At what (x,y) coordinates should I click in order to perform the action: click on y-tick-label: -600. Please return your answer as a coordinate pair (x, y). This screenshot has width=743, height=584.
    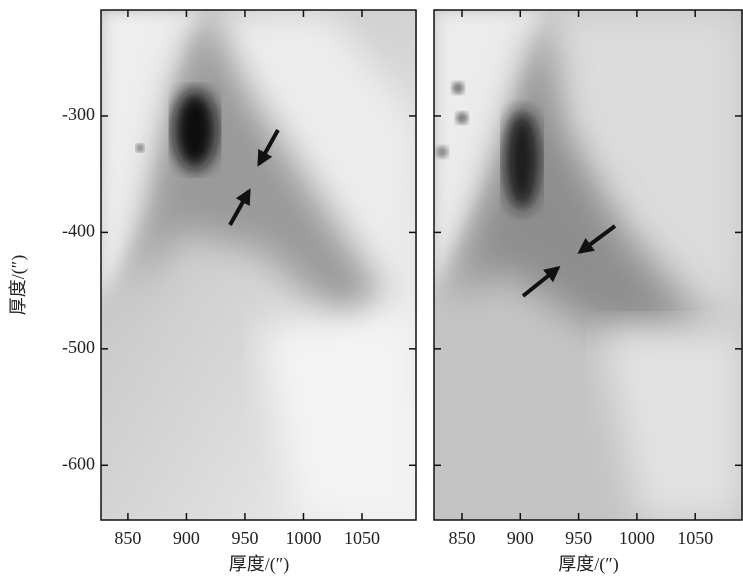
    Looking at the image, I should click on (78, 463).